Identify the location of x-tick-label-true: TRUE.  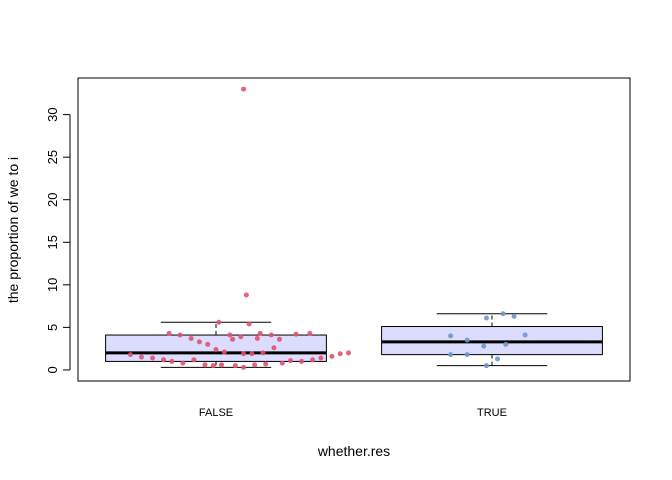
(492, 413).